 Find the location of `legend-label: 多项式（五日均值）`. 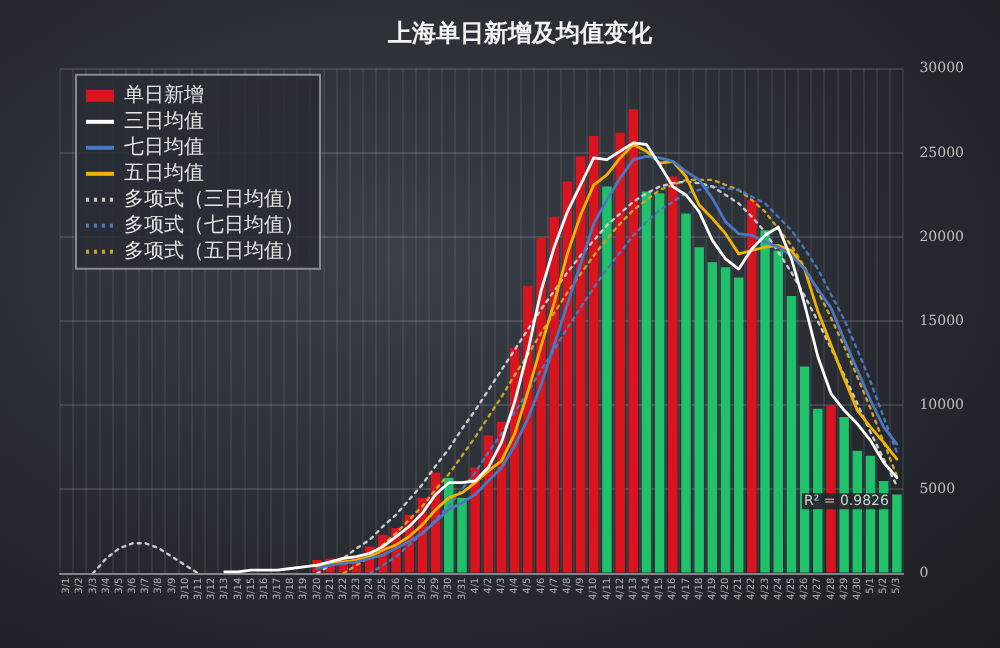

legend-label: 多项式（五日均值） is located at coordinates (214, 250).